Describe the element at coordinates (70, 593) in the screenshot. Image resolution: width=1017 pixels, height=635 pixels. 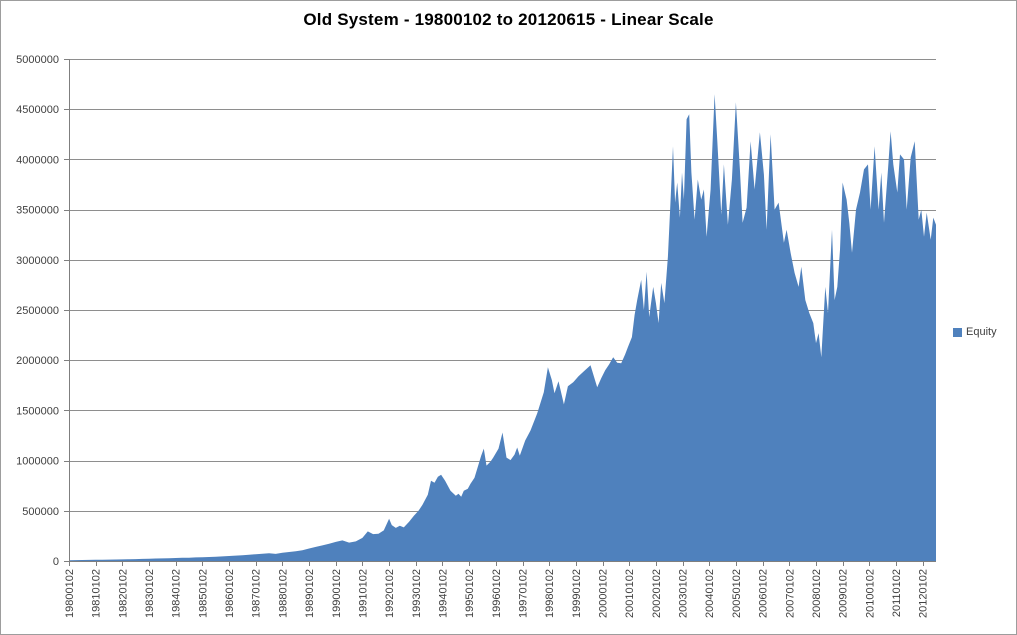
I see `svg-text: 19800102` at that location.